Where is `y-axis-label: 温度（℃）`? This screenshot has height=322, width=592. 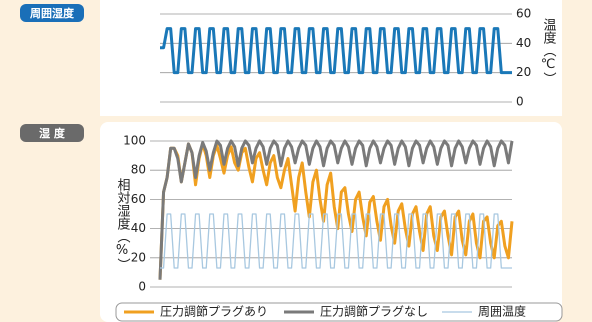 y-axis-label: 温度（℃） is located at coordinates (549, 51).